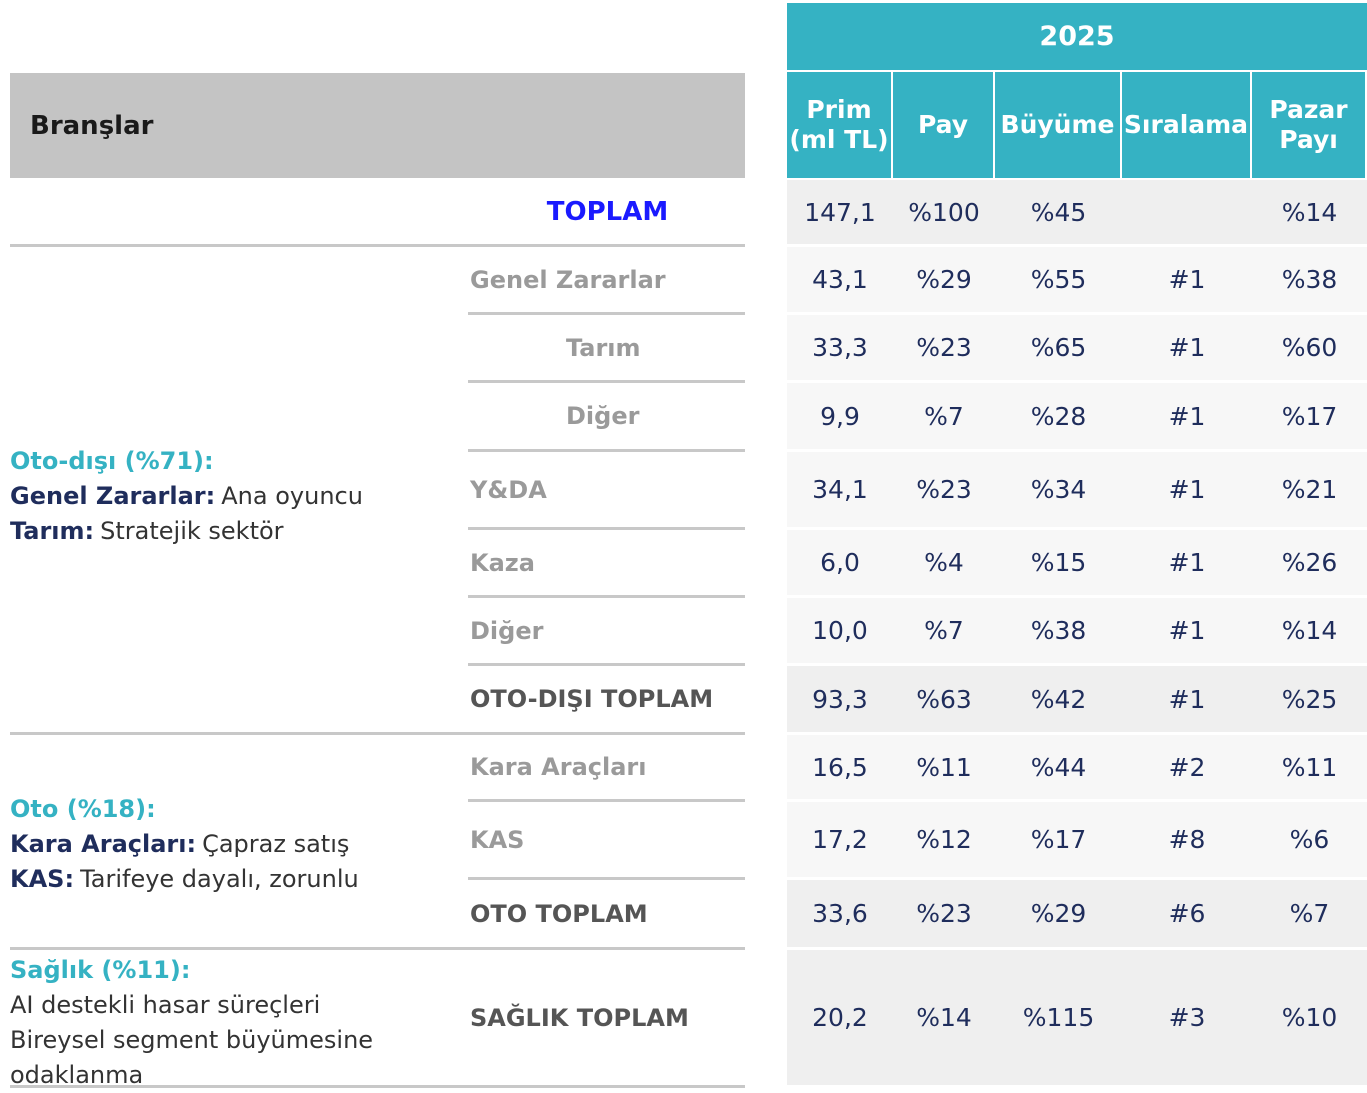 The height and width of the screenshot is (1093, 1367). Describe the element at coordinates (225, 531) in the screenshot. I see `group-line: Tarım: Stratejik sektör` at that location.